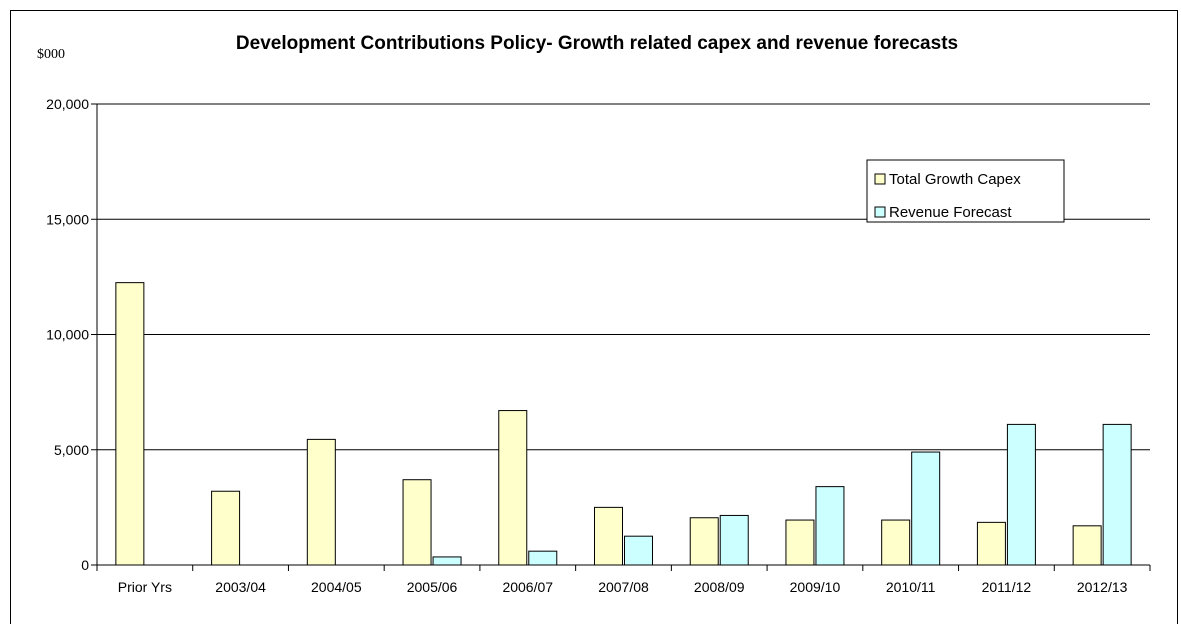 Image resolution: width=1181 pixels, height=625 pixels. I want to click on x-tick-label: 2003/04, so click(240, 587).